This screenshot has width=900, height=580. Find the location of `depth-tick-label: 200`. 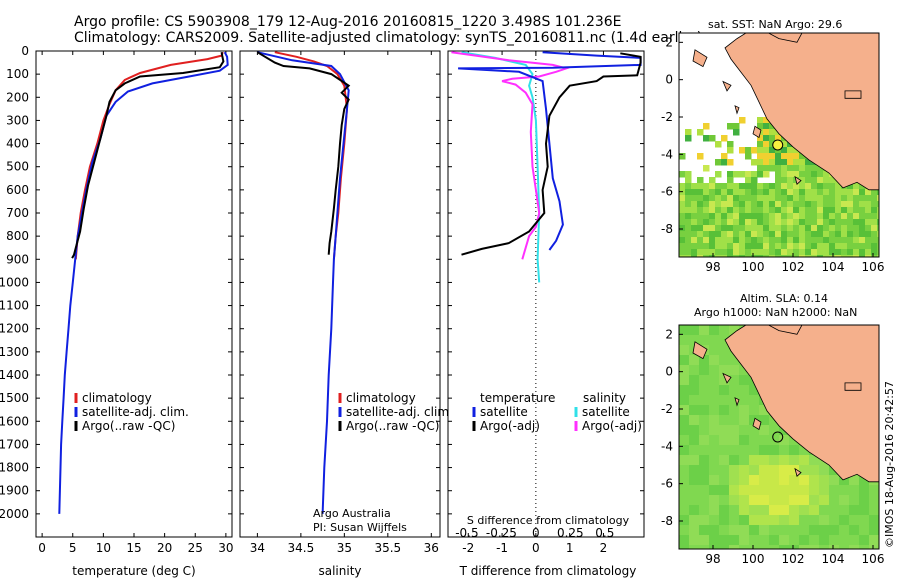

depth-tick-label: 200 is located at coordinates (17, 97).